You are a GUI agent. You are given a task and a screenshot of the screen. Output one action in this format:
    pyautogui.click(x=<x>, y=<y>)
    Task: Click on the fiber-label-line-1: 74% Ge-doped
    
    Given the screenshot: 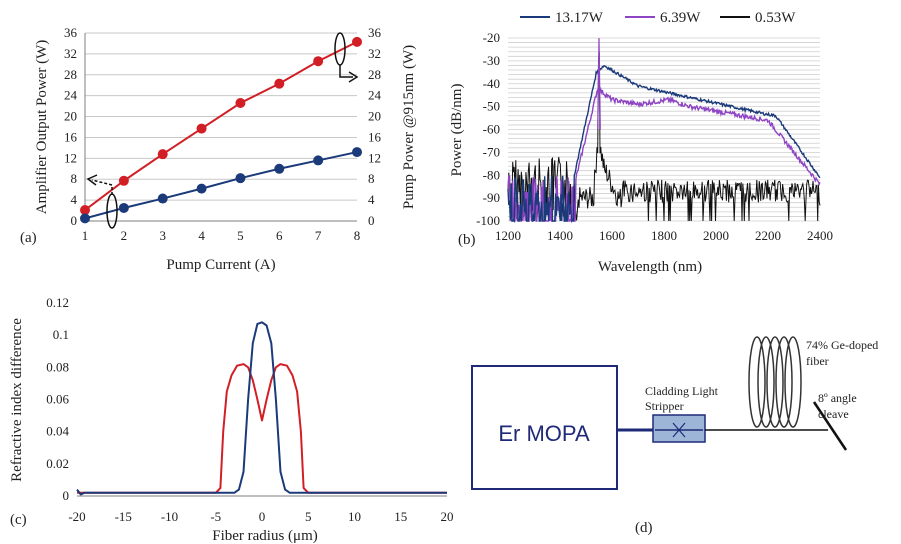 What is the action you would take?
    pyautogui.click(x=842, y=345)
    